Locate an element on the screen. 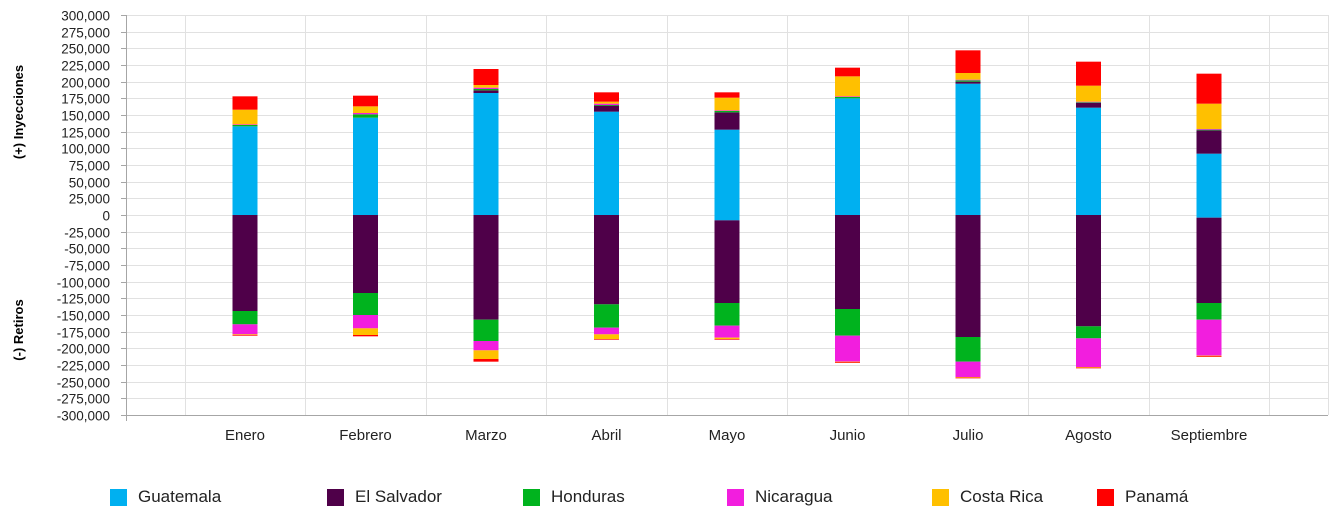  legend-item-panam-: Panamá is located at coordinates (1142, 497).